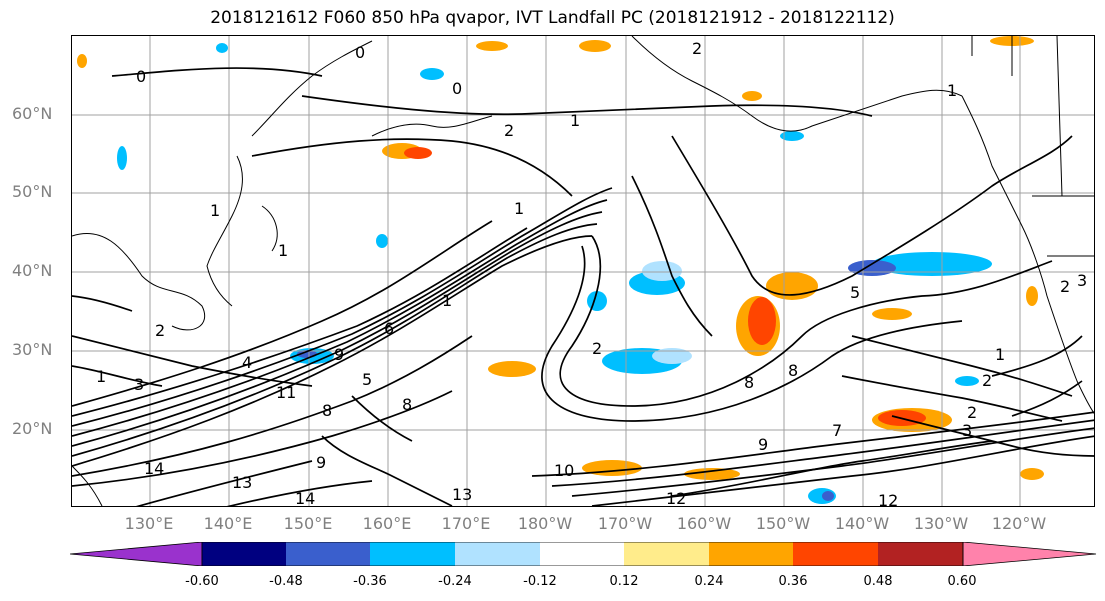 Image resolution: width=1105 pixels, height=601 pixels. I want to click on contour-label: 6, so click(389, 328).